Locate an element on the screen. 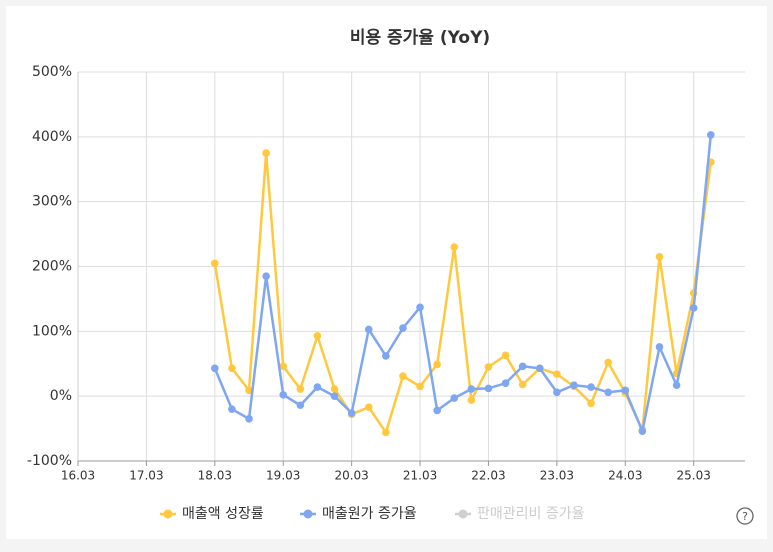 This screenshot has height=552, width=773. y-tick-label: 200% is located at coordinates (52, 267).